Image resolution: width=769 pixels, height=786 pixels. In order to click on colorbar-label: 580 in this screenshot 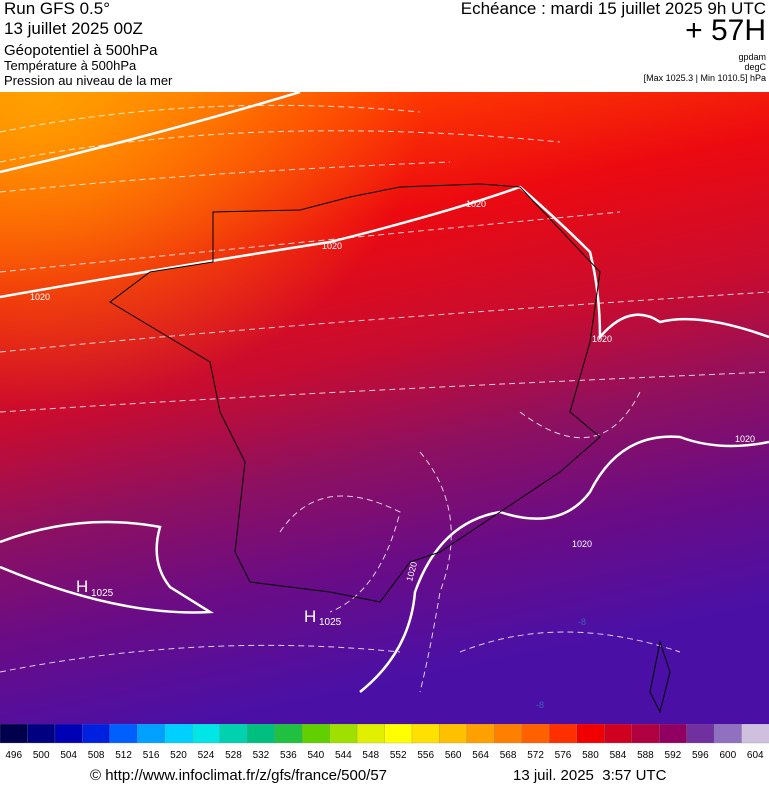, I will do `click(590, 755)`.